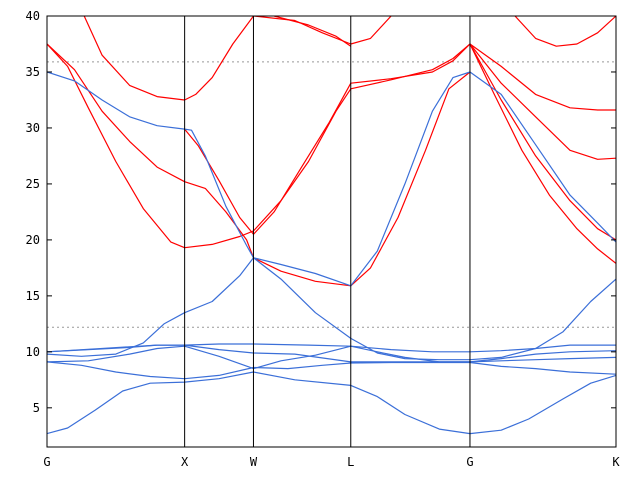 This screenshot has height=480, width=640. Describe the element at coordinates (33, 296) in the screenshot. I see `y-tick-label-2: 15` at that location.